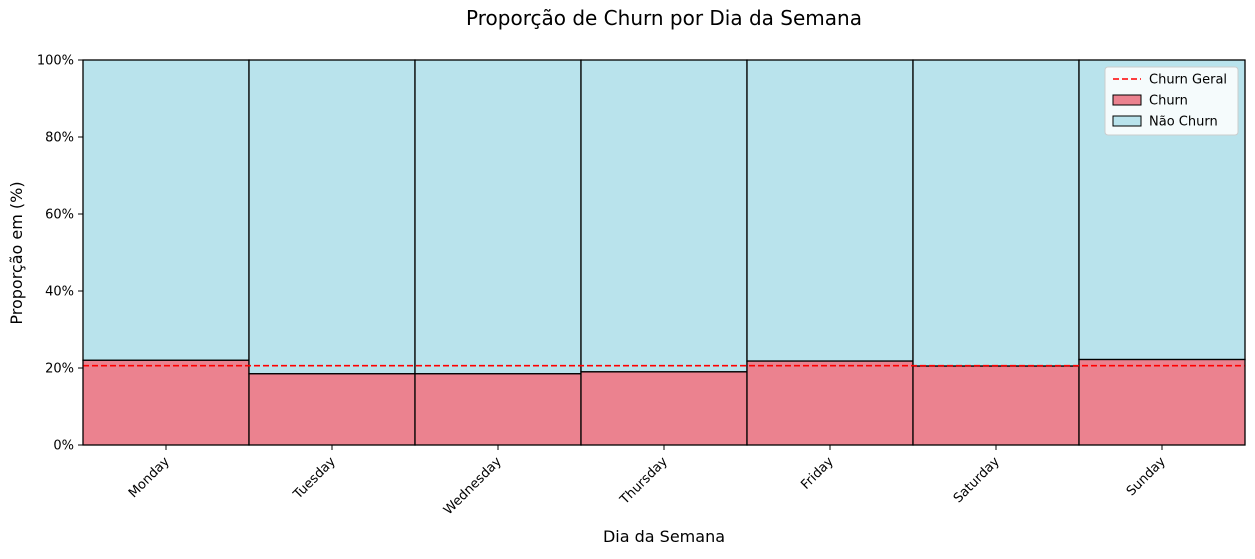 Image resolution: width=1255 pixels, height=559 pixels. Describe the element at coordinates (59, 369) in the screenshot. I see `y-tick-label: 20%` at that location.